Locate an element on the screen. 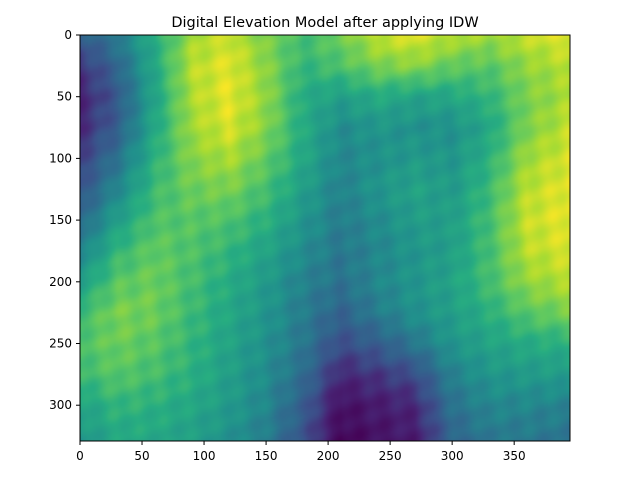 Image resolution: width=640 pixels, height=480 pixels. x-tick-label: 0 is located at coordinates (80, 456).